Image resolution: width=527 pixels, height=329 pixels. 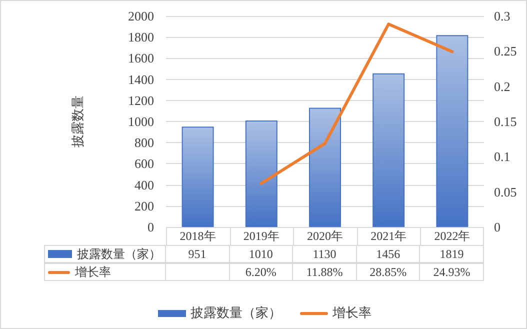 I want to click on y2-tick-label: 0.15, so click(x=505, y=121).